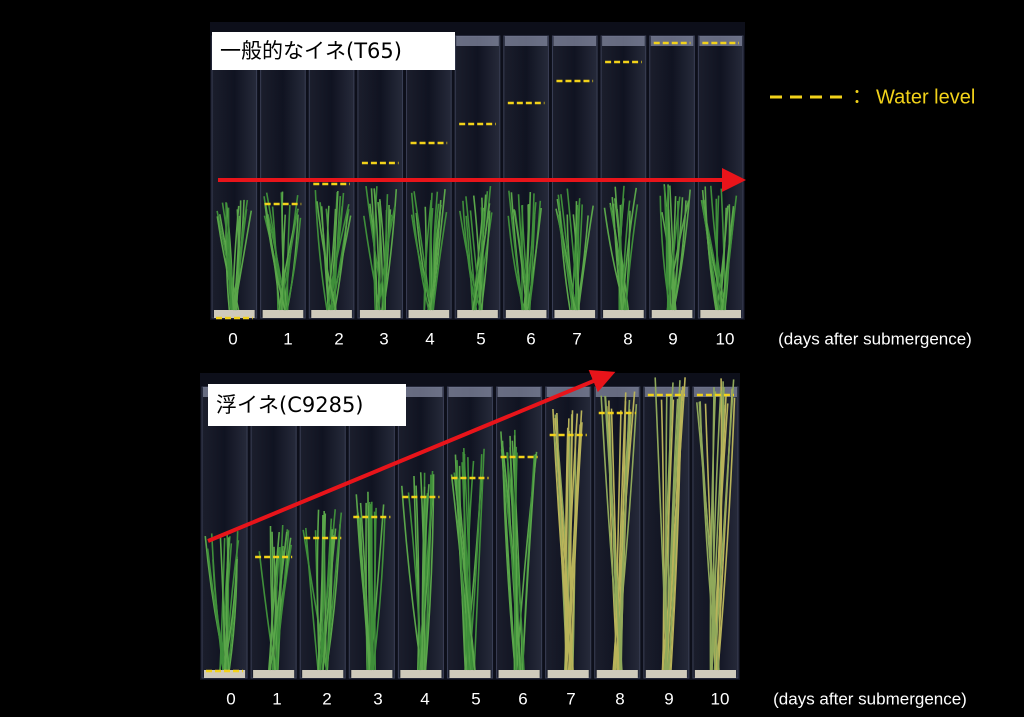 The image size is (1024, 717). I want to click on day-label: 1, so click(287, 338).